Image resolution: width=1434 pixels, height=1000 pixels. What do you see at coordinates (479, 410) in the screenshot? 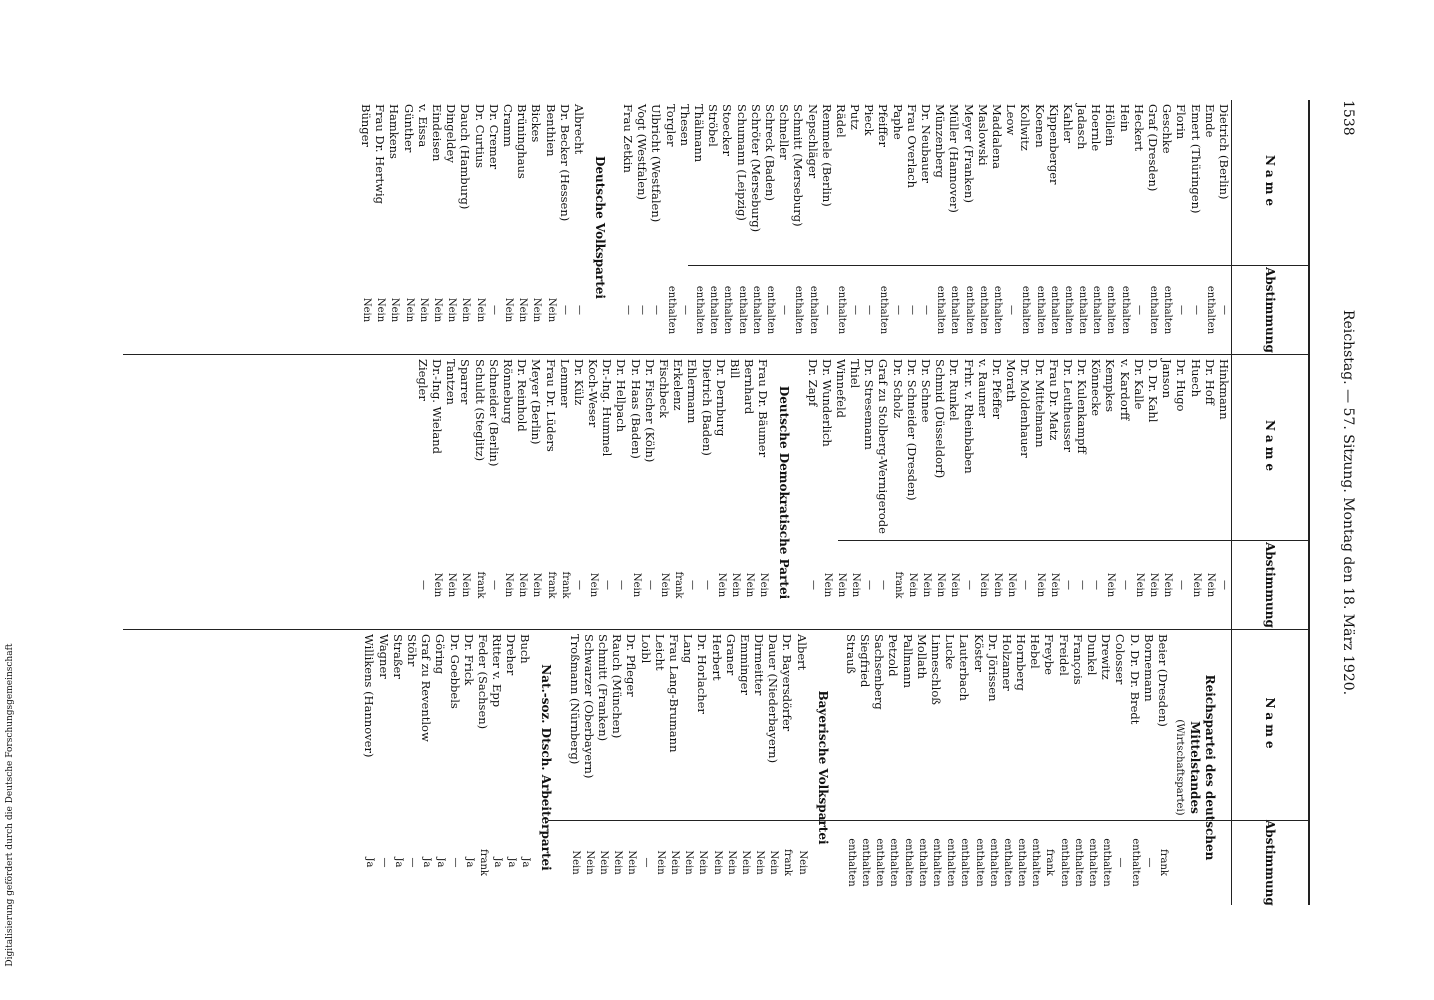
I see `member-name: Schuldt (Steglitz)` at bounding box center [479, 410].